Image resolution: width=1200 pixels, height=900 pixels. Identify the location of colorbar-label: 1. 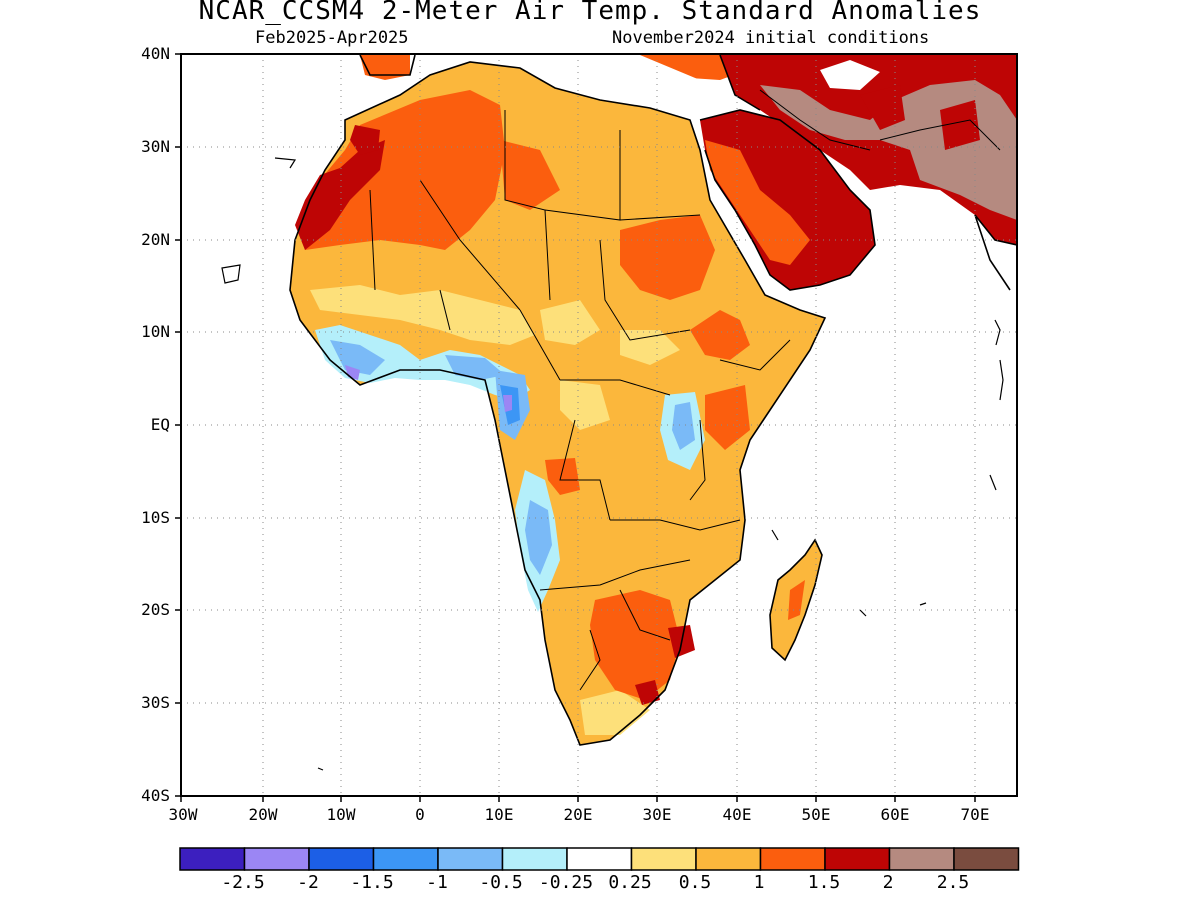
(759, 882).